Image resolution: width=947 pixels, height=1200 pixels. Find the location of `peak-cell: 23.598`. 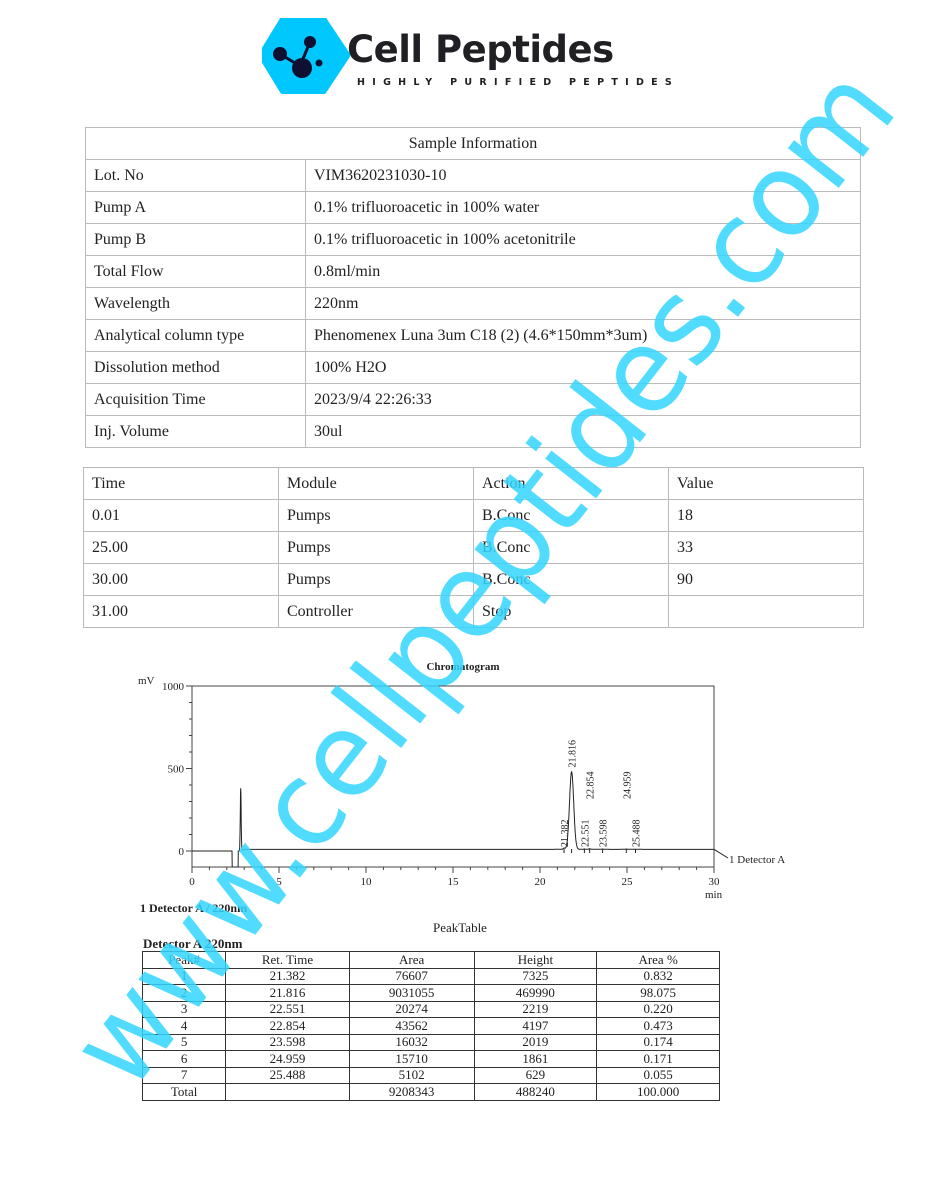

peak-cell: 23.598 is located at coordinates (287, 1042).